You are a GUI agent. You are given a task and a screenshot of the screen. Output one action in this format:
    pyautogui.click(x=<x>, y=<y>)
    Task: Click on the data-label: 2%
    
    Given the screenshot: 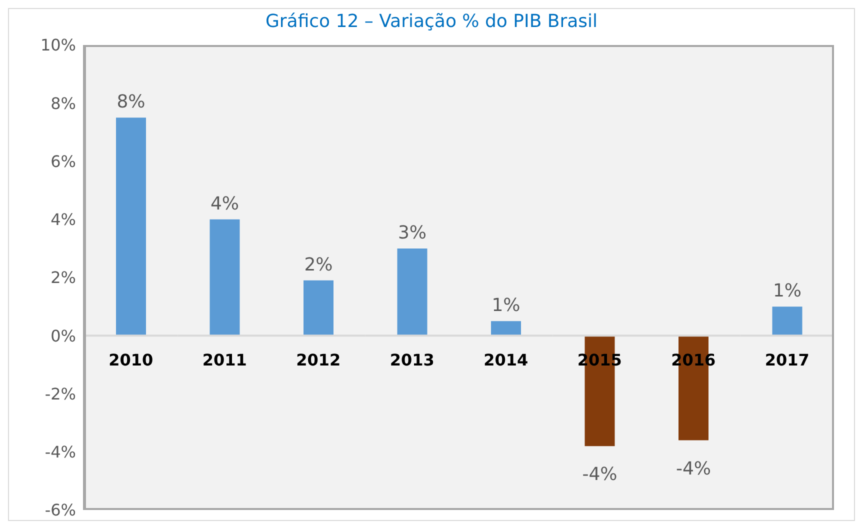 What is the action you would take?
    pyautogui.click(x=318, y=265)
    